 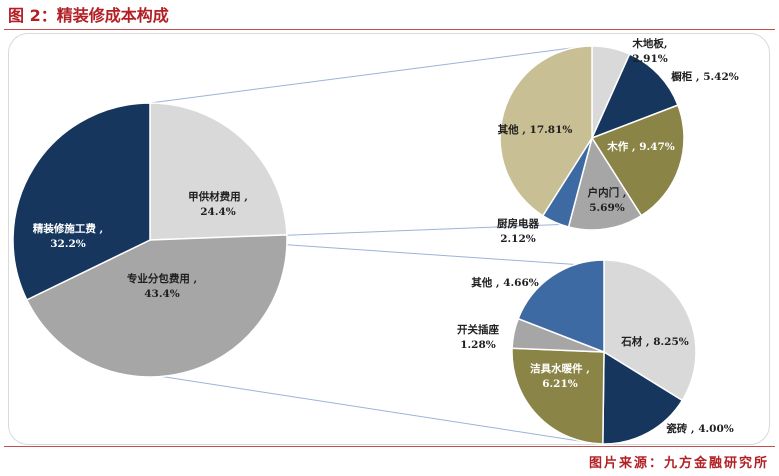 I want to click on slice-label-jiagong-2: 橱柜 , 5.42%, so click(x=705, y=76).